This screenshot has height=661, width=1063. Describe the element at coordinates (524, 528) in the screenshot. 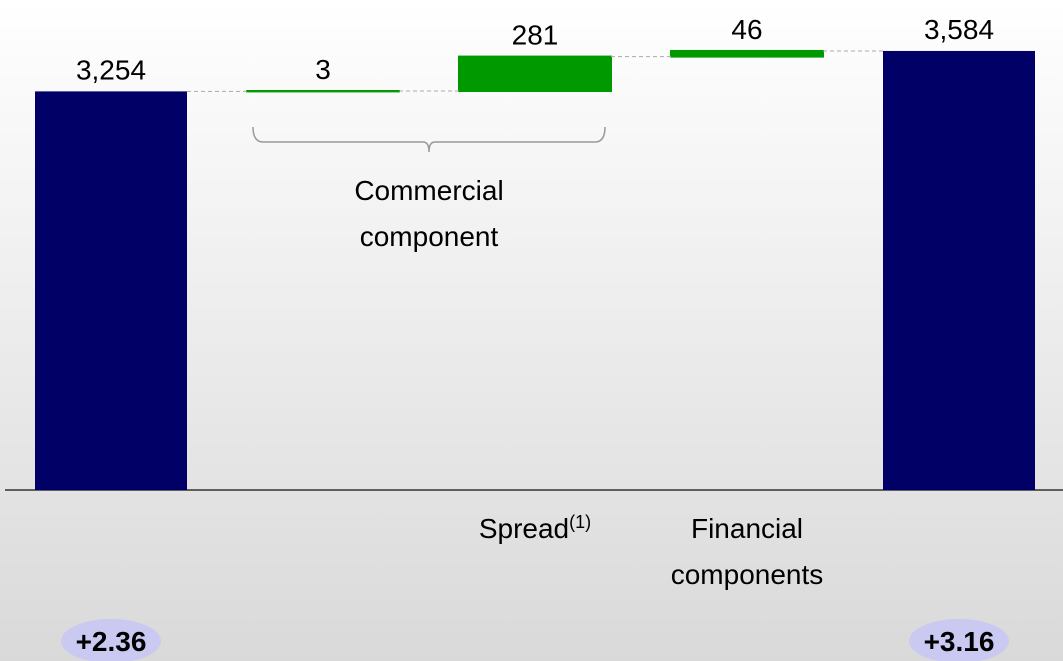

I see `category-text: Spread` at that location.